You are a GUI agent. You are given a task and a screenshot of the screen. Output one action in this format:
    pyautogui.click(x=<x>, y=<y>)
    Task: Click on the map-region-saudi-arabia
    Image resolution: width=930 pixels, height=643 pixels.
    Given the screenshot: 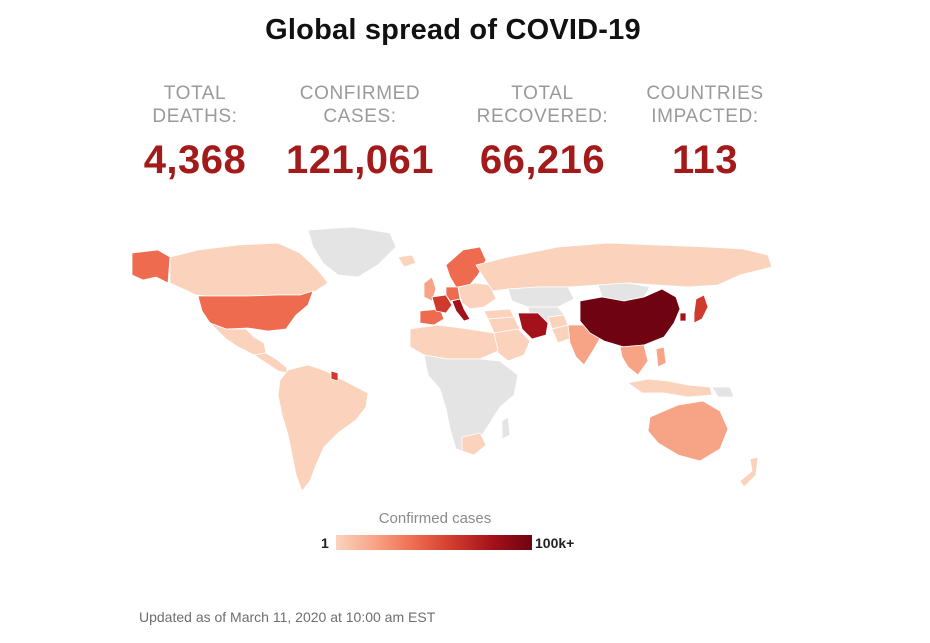 What is the action you would take?
    pyautogui.click(x=512, y=345)
    